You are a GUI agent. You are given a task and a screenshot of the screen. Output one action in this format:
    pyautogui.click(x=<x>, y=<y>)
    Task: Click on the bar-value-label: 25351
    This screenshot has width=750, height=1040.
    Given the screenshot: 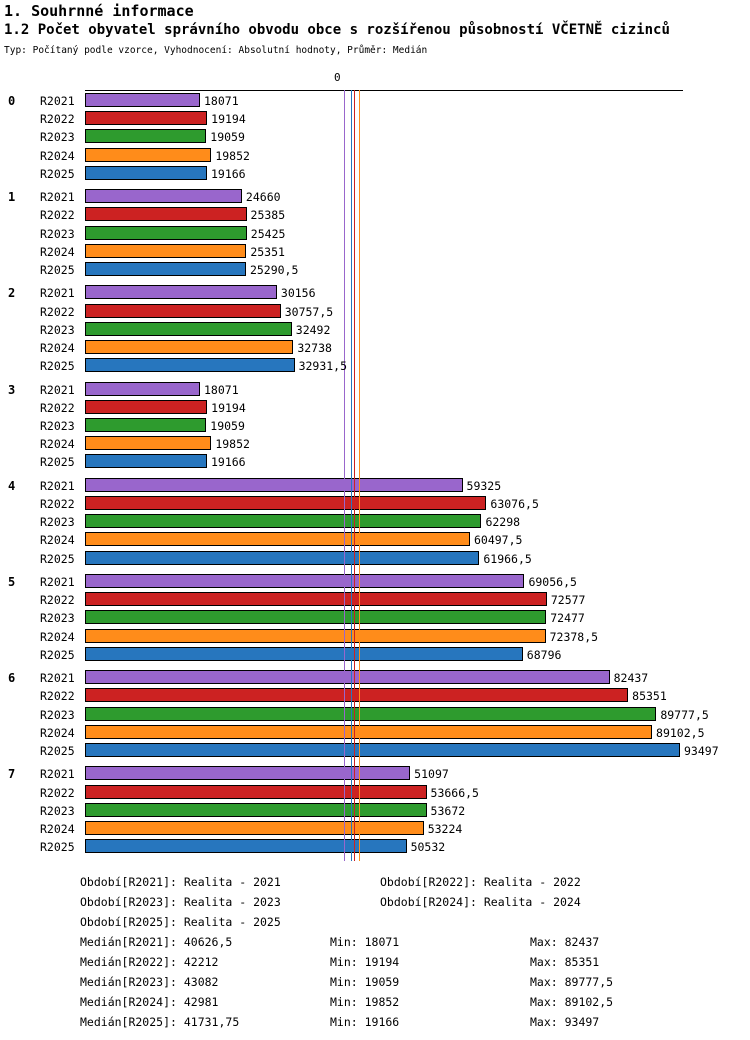 What is the action you would take?
    pyautogui.click(x=267, y=251)
    